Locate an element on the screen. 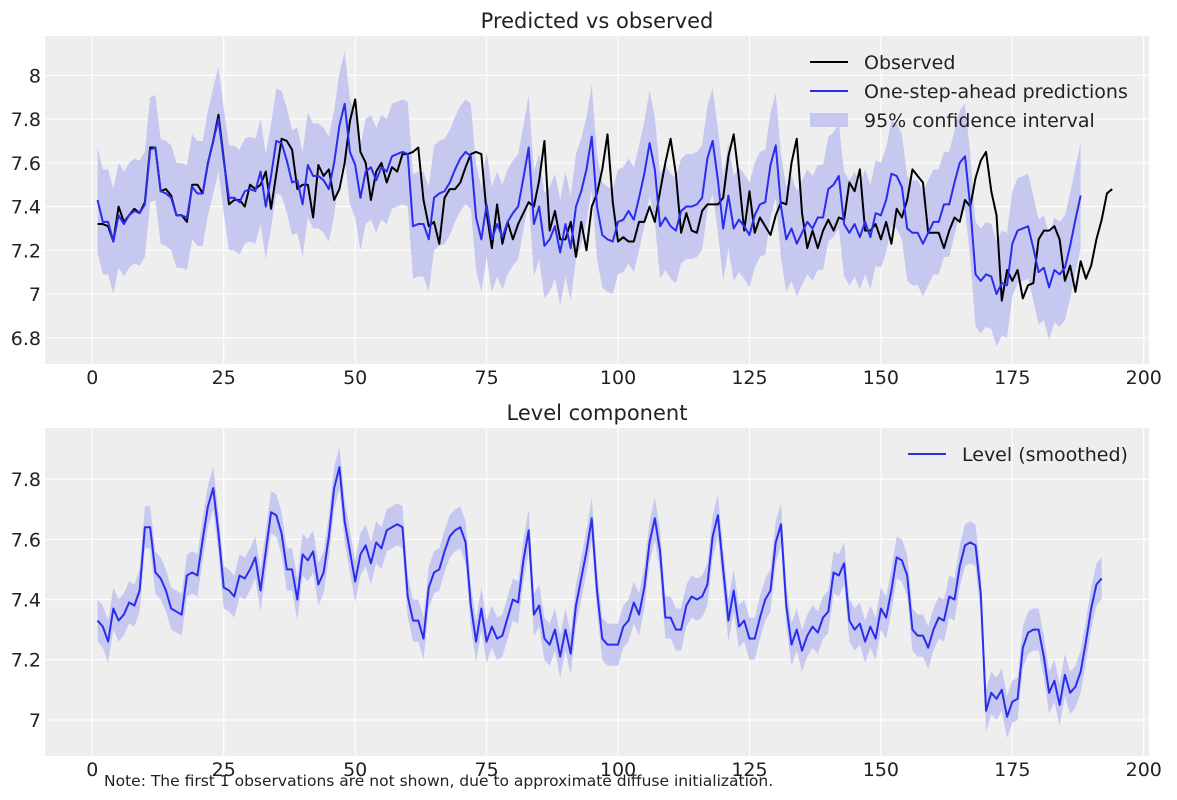 The height and width of the screenshot is (800, 1177). legend-label: One-step-ahead predictions is located at coordinates (996, 92).